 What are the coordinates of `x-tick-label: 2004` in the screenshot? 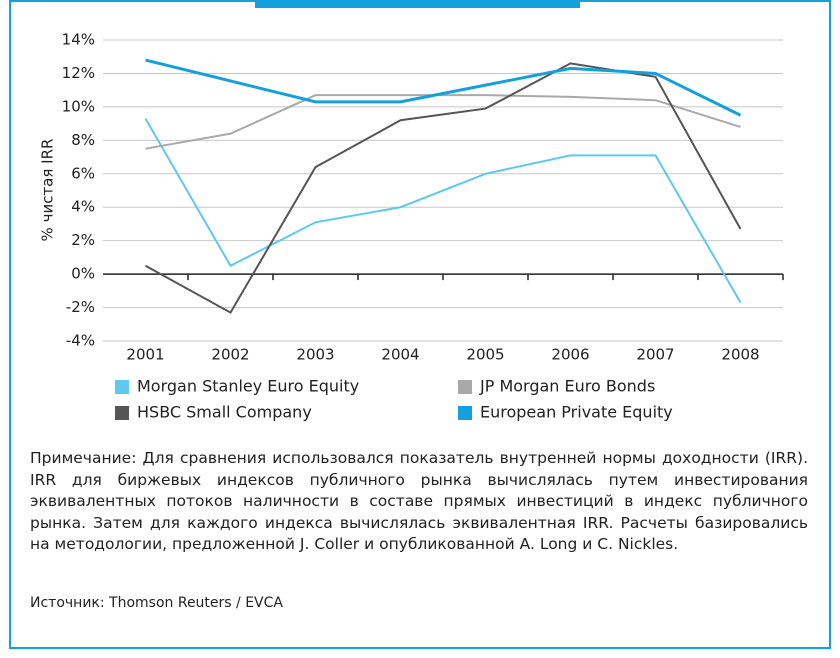 It's located at (400, 355).